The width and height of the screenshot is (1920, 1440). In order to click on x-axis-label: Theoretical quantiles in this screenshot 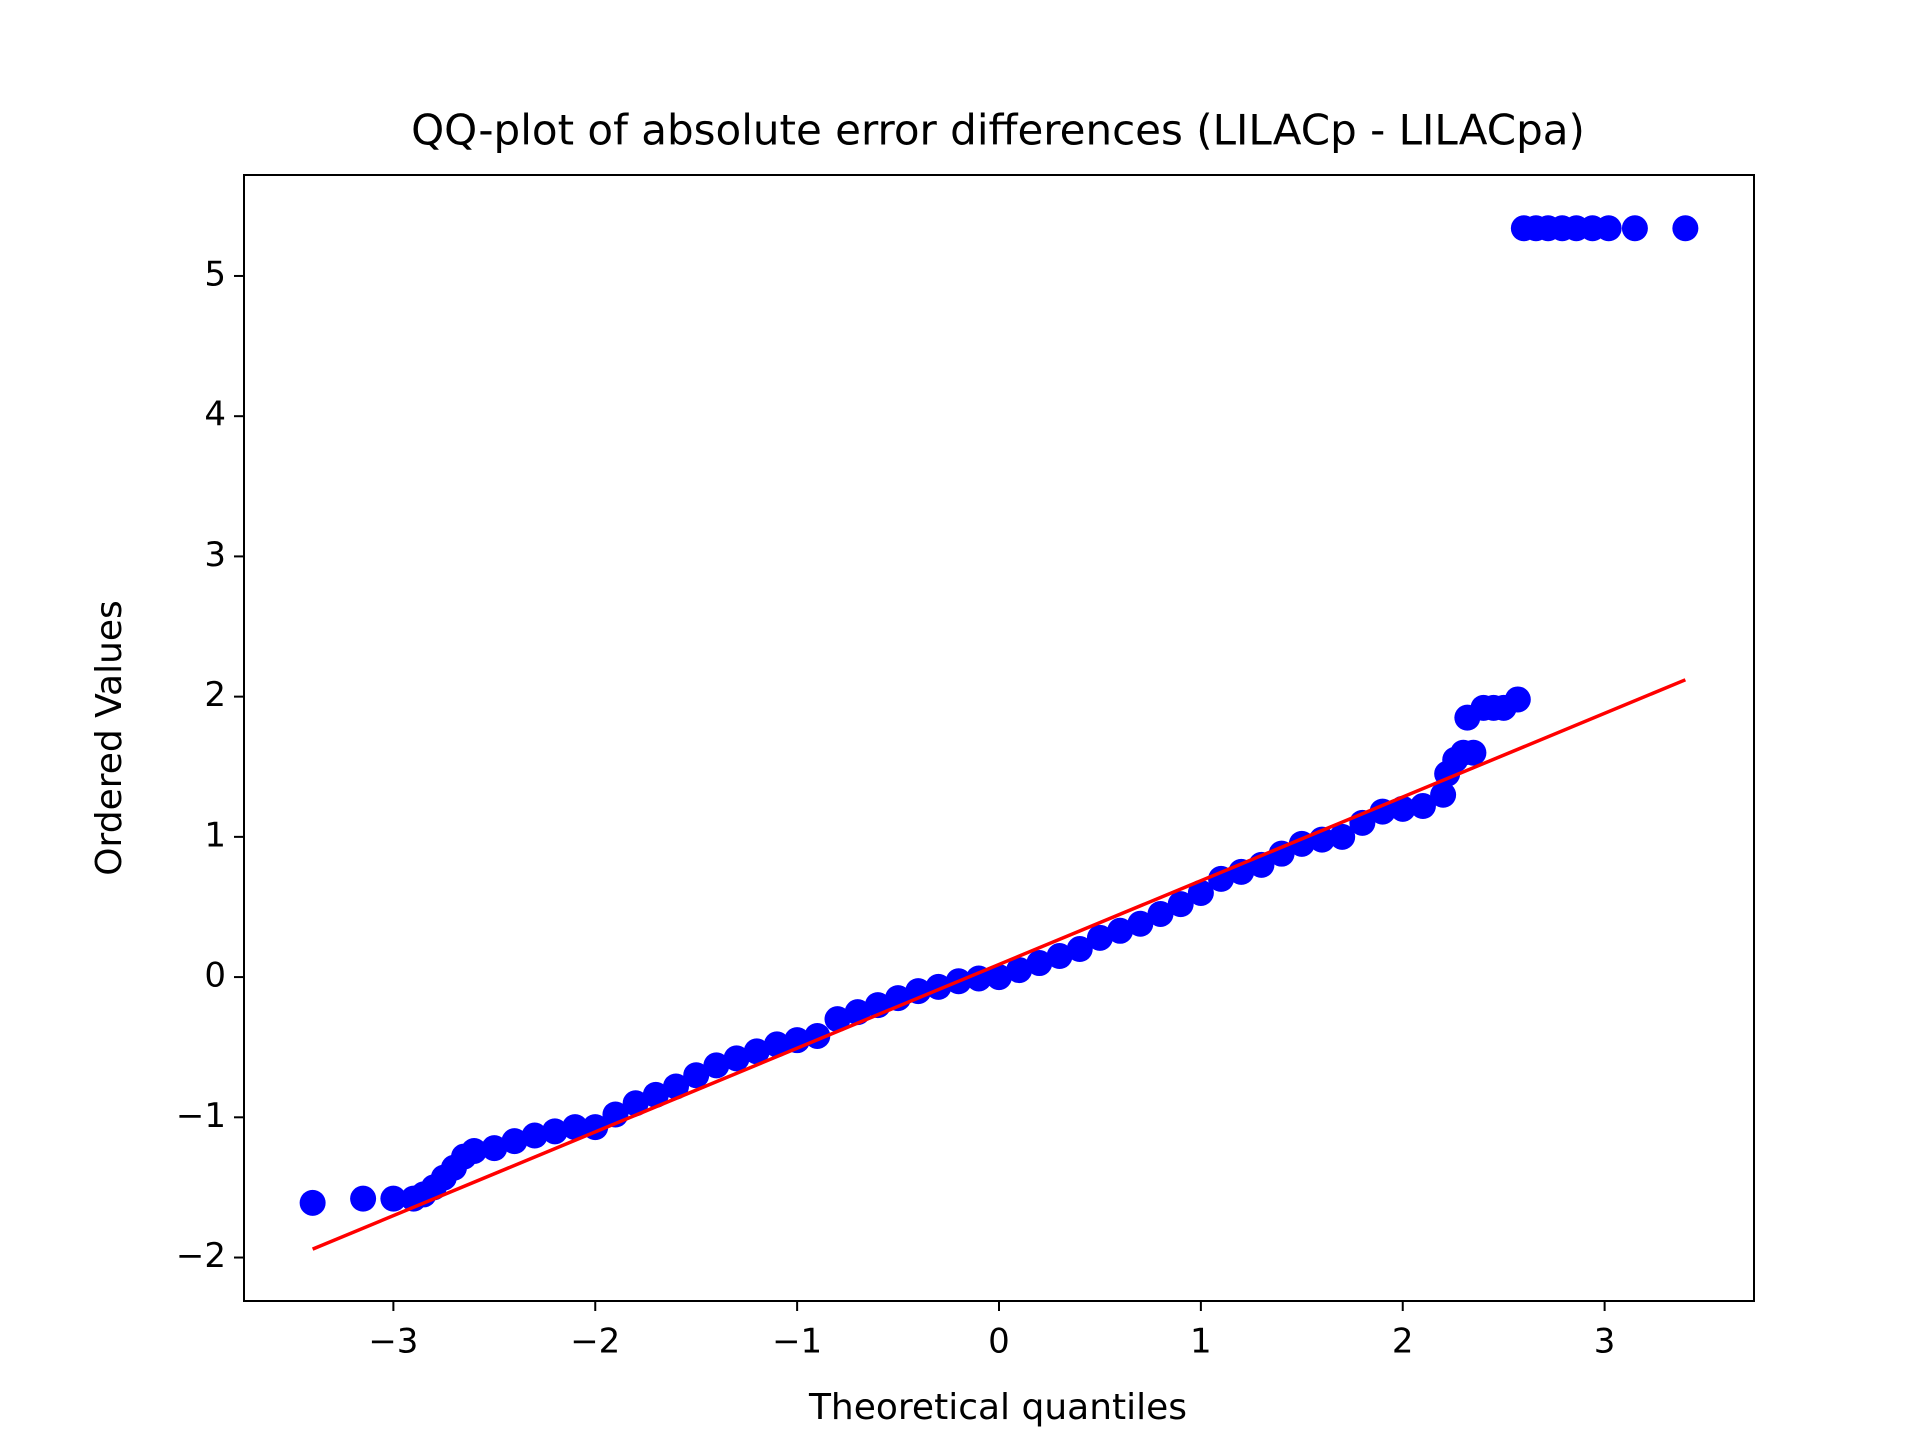, I will do `click(997, 1407)`.